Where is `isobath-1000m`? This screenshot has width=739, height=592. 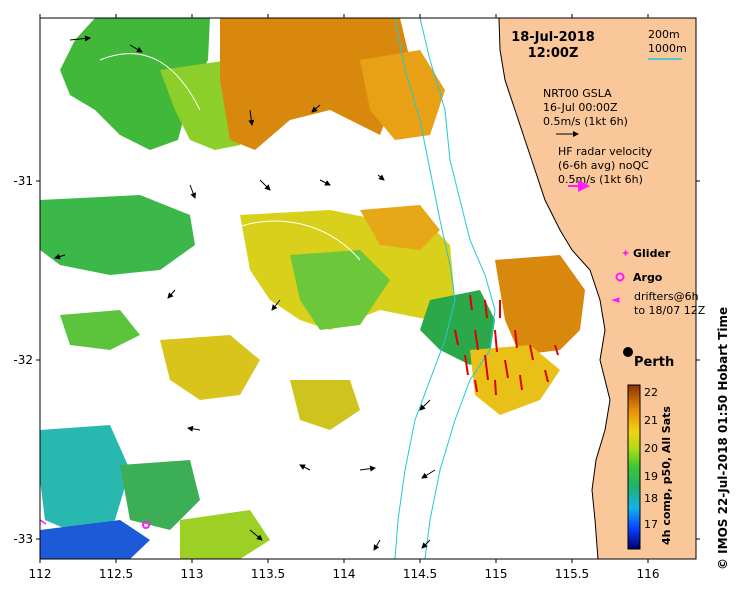 isobath-1000m is located at coordinates (425, 288).